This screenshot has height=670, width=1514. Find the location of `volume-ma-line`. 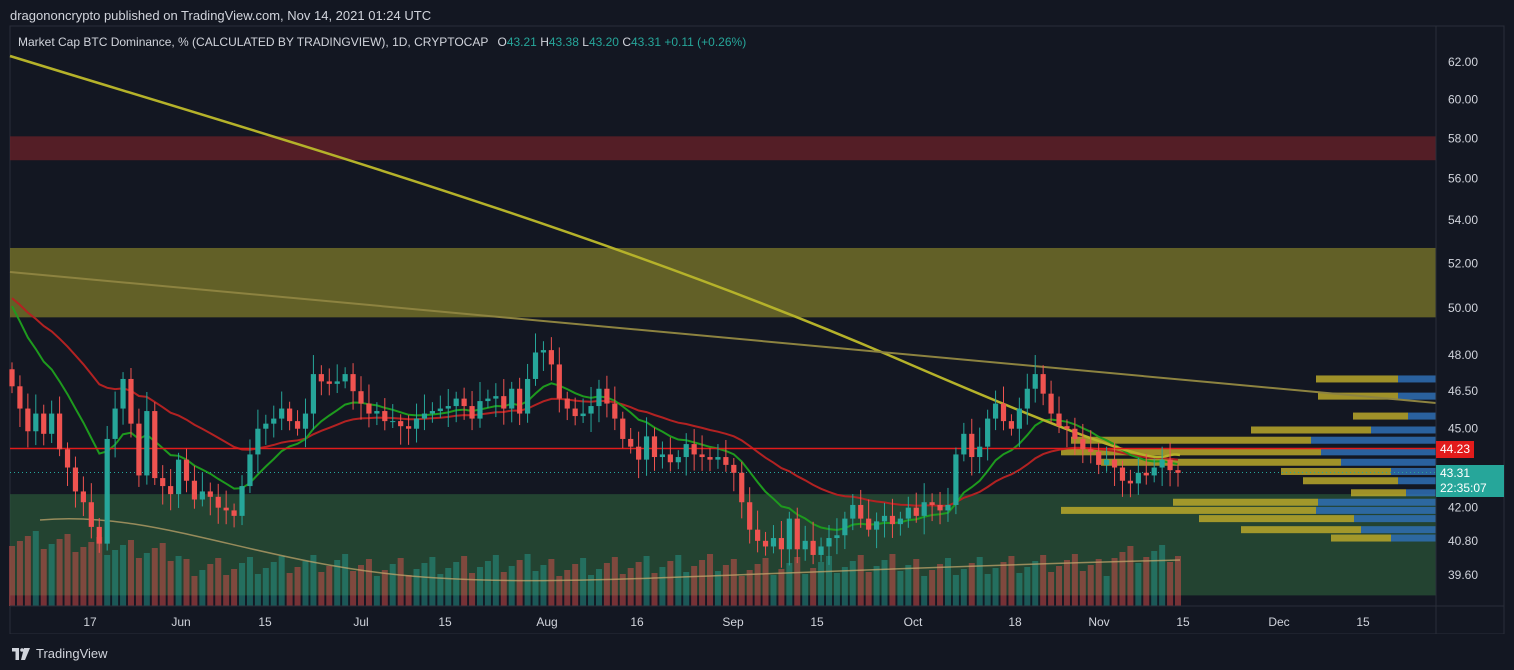

volume-ma-line is located at coordinates (610, 549).